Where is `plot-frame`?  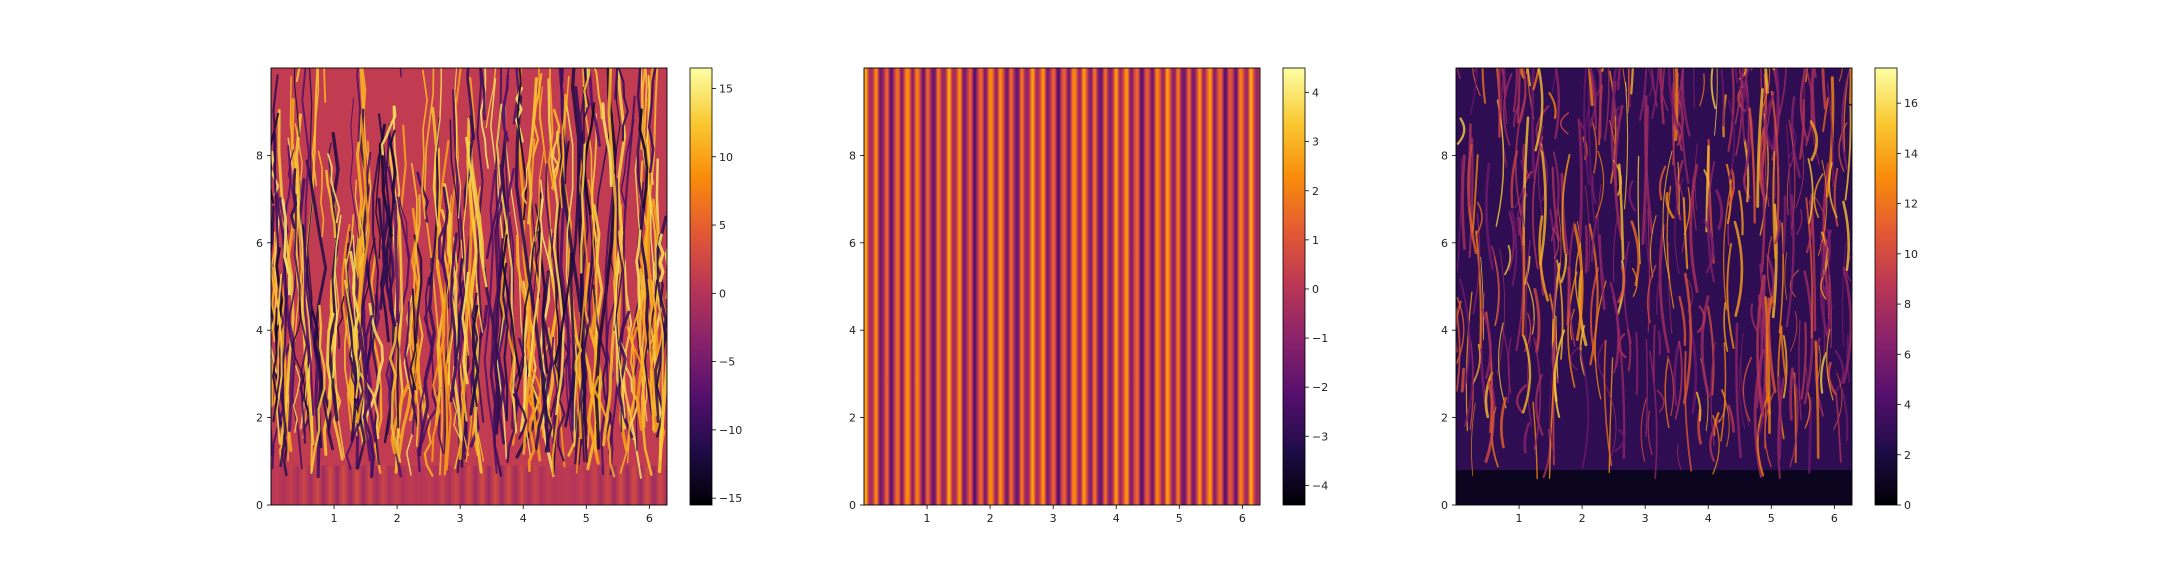 plot-frame is located at coordinates (1654, 286).